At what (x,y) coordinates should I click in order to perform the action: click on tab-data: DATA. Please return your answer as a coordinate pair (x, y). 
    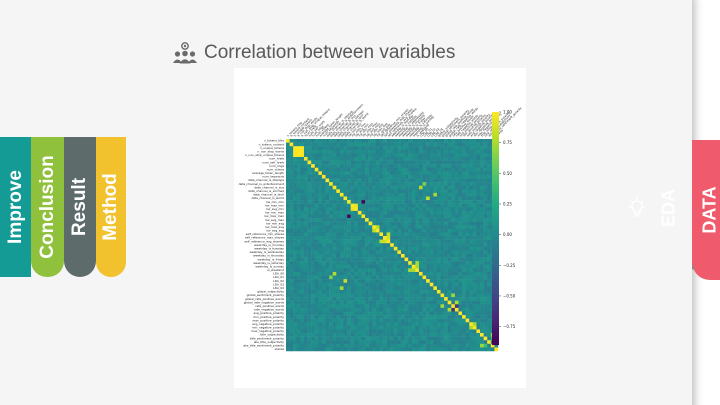
    Looking at the image, I should click on (706, 210).